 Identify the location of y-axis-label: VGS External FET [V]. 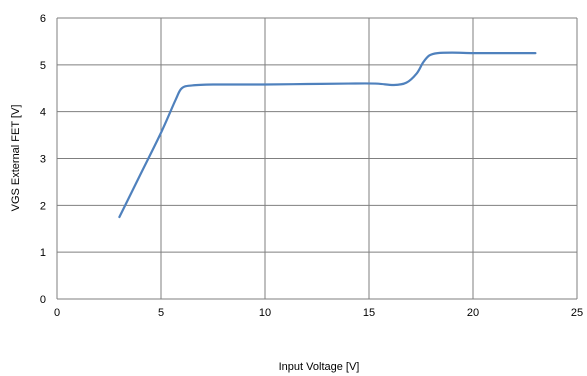
(16, 158).